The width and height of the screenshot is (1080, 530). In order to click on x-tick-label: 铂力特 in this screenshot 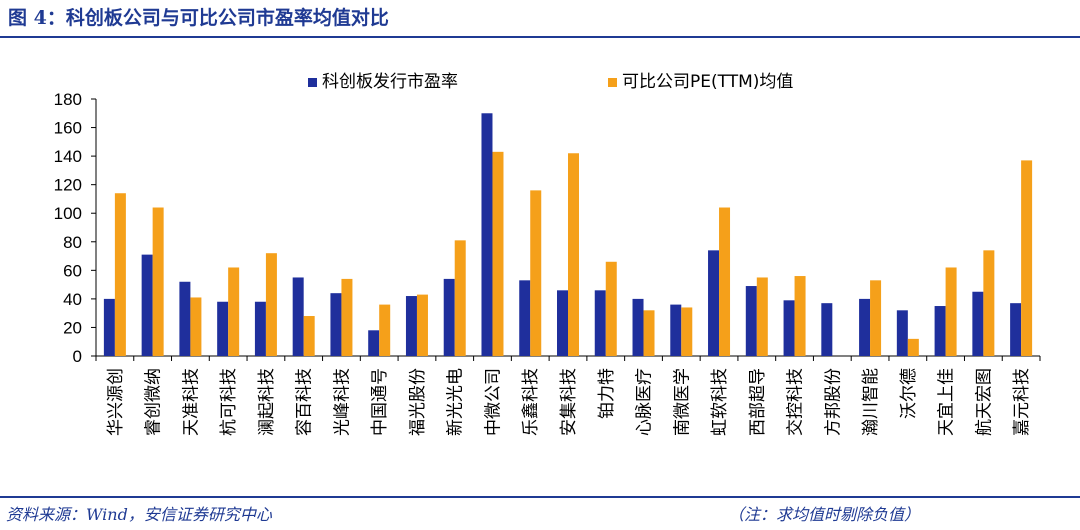, I will do `click(607, 393)`.